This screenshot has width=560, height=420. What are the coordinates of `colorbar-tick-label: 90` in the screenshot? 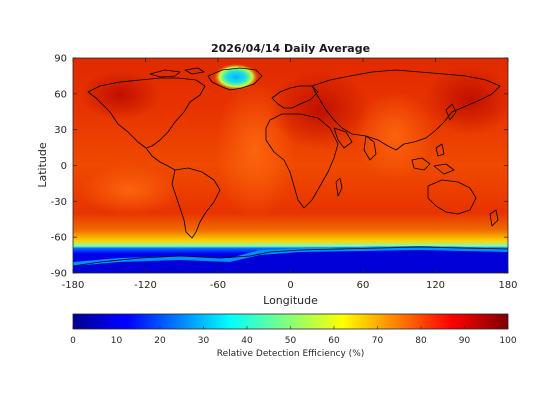 It's located at (465, 341).